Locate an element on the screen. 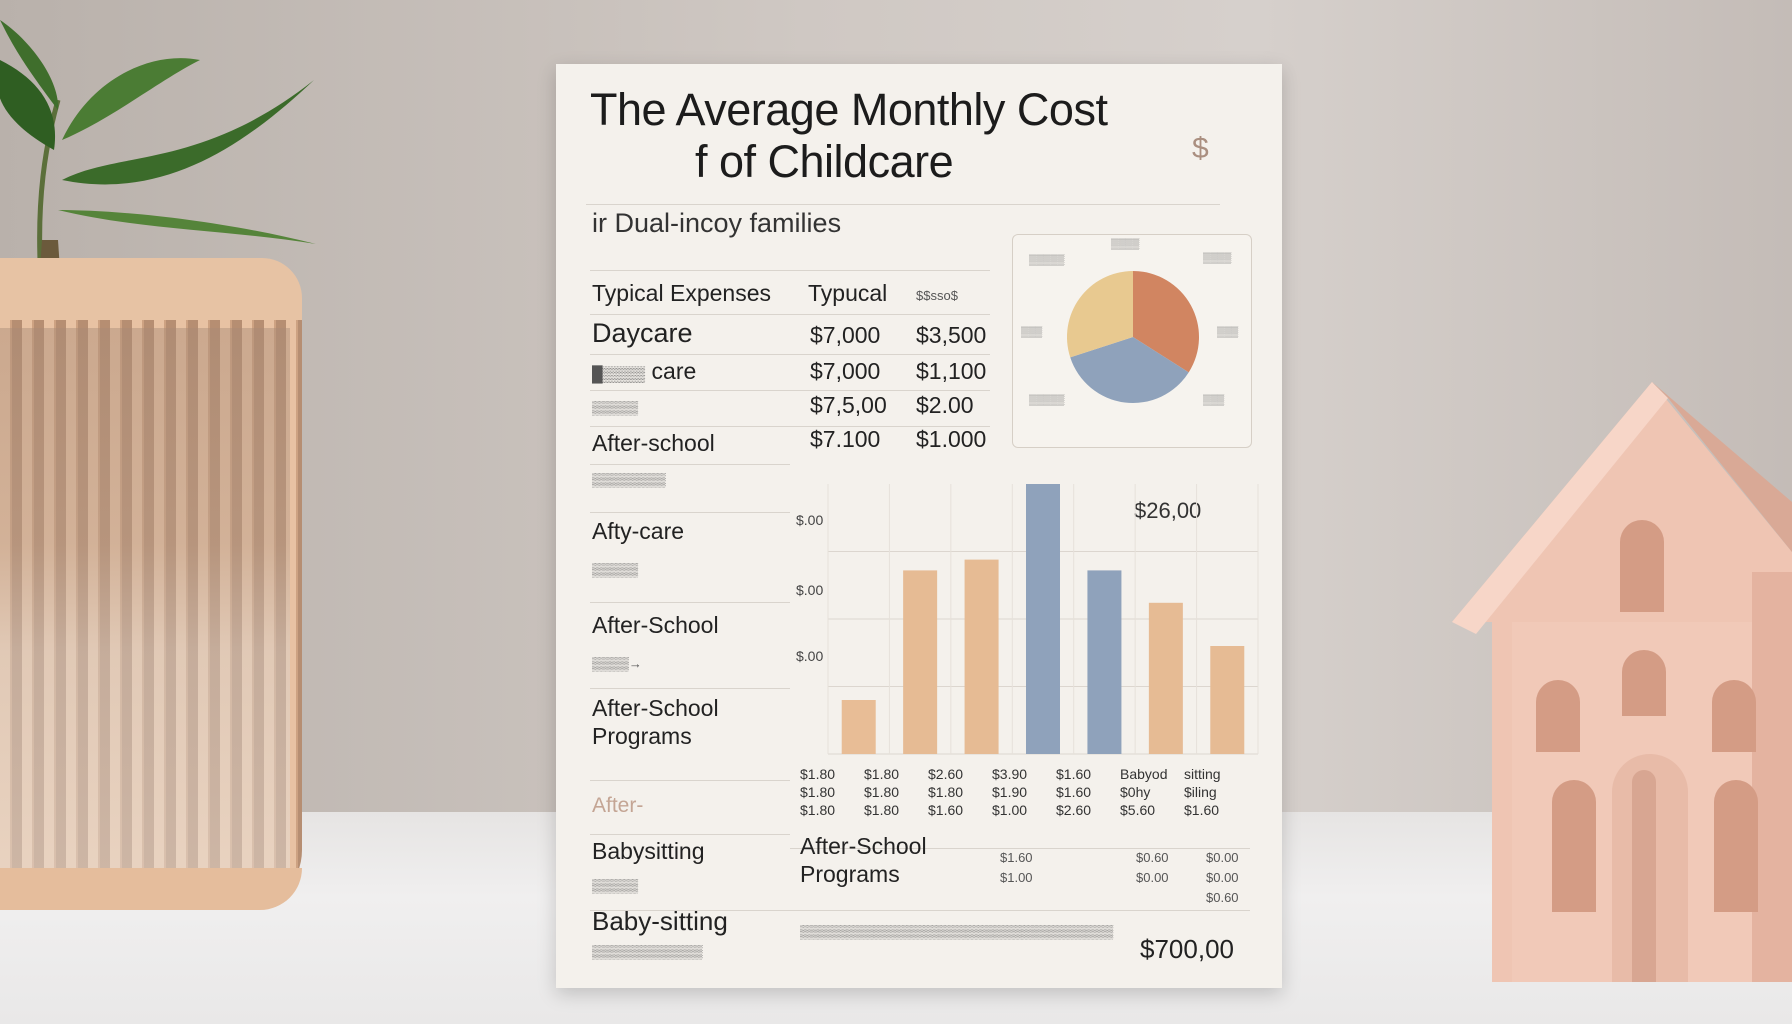  row-value-1: $7.100 is located at coordinates (845, 439).